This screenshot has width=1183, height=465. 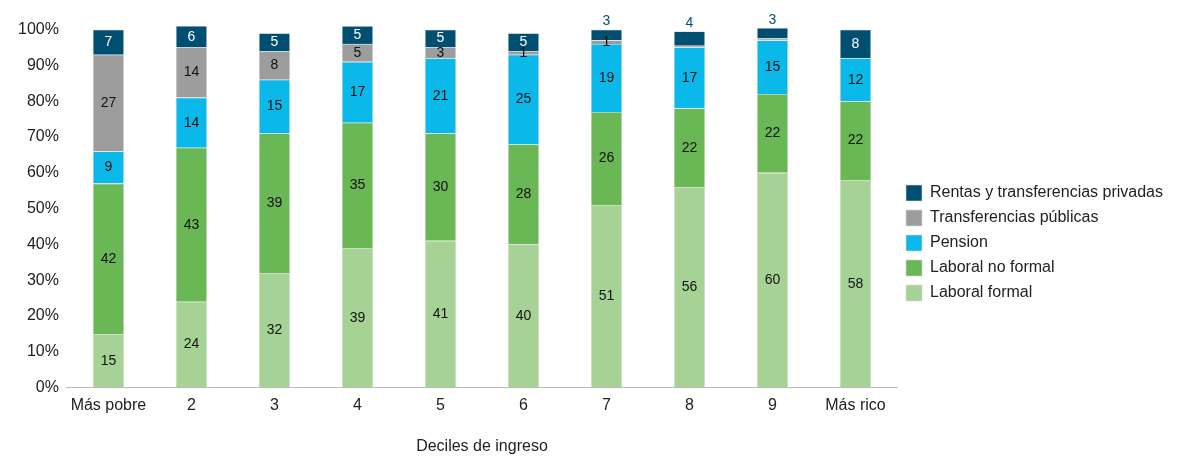 I want to click on data-label: 35, so click(x=357, y=184).